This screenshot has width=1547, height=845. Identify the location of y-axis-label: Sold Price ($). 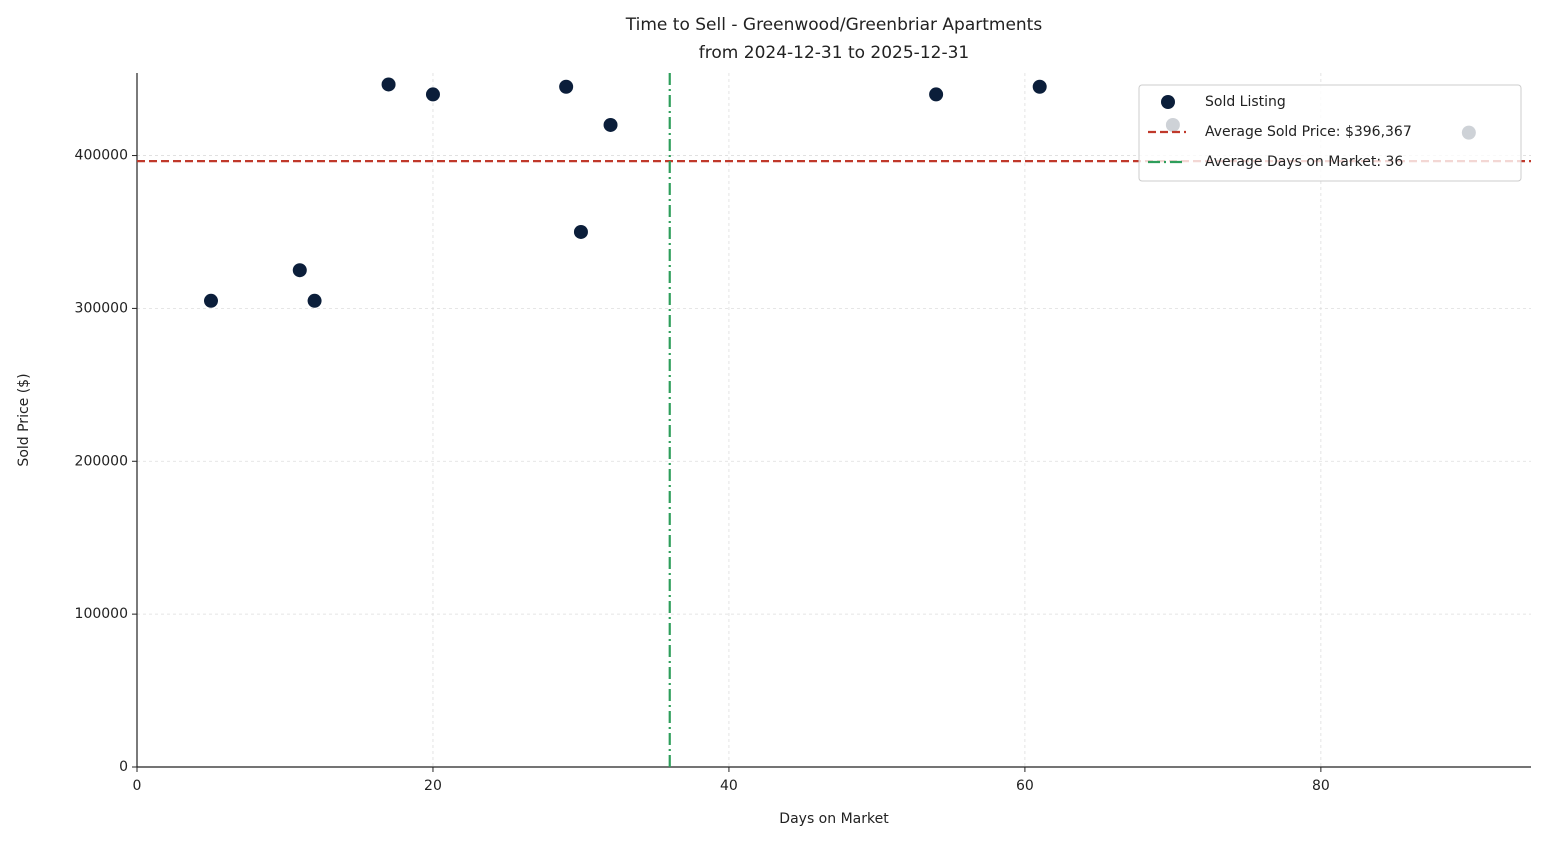
(24, 419).